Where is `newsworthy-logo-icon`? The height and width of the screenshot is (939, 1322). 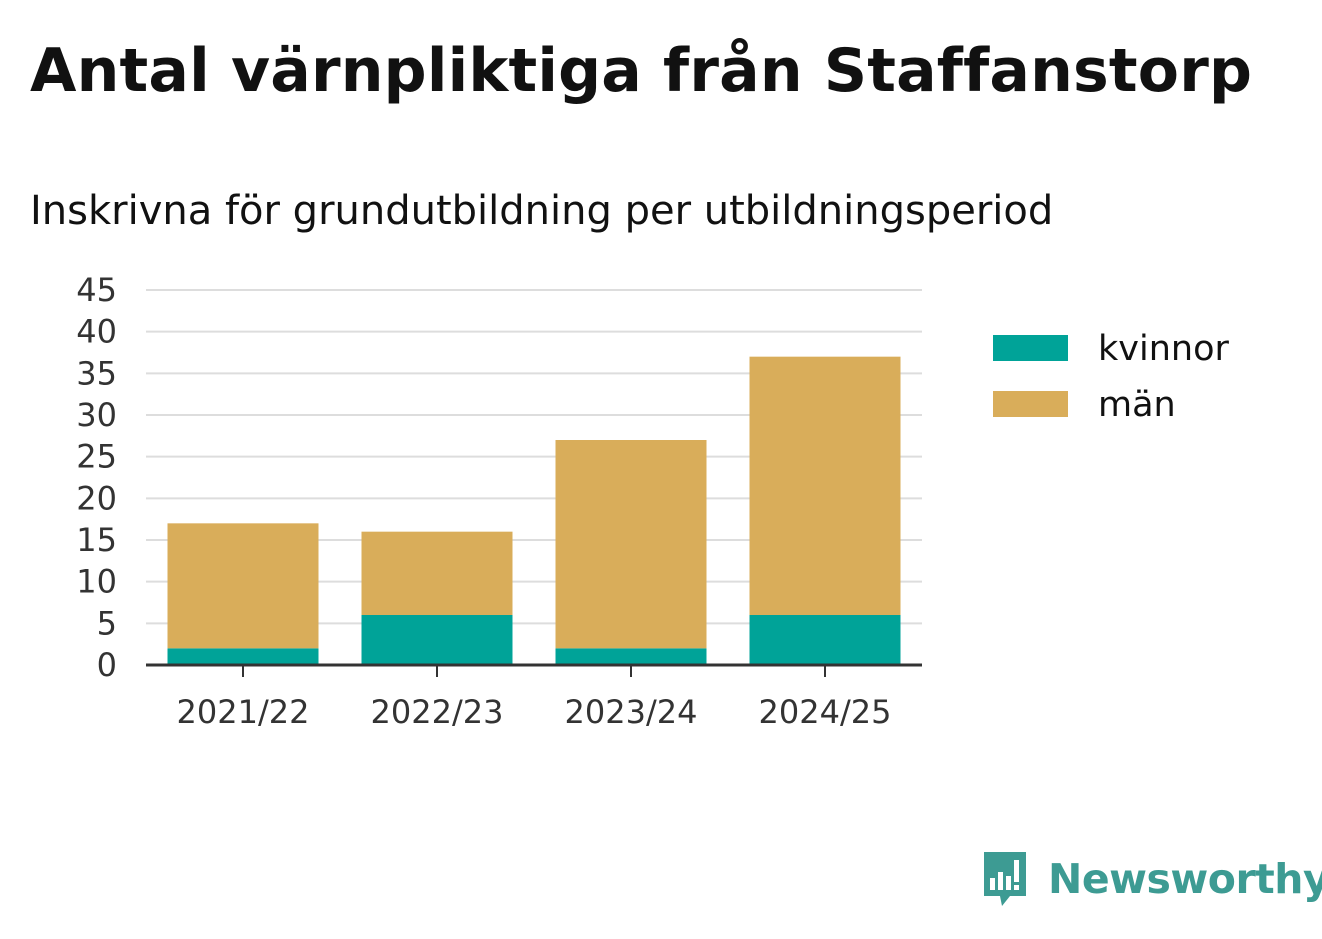
newsworthy-logo-icon is located at coordinates (1005, 879).